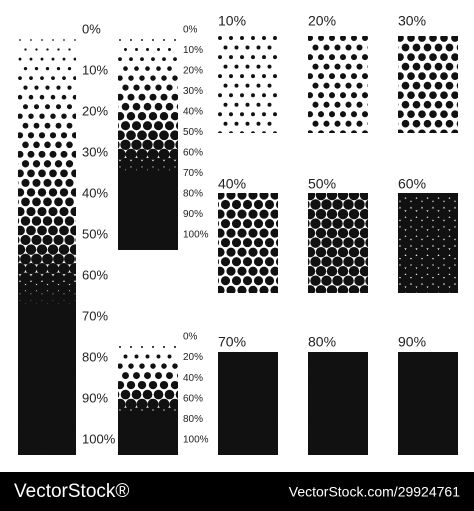  Describe the element at coordinates (237, 491) in the screenshot. I see `footer-bar` at that location.